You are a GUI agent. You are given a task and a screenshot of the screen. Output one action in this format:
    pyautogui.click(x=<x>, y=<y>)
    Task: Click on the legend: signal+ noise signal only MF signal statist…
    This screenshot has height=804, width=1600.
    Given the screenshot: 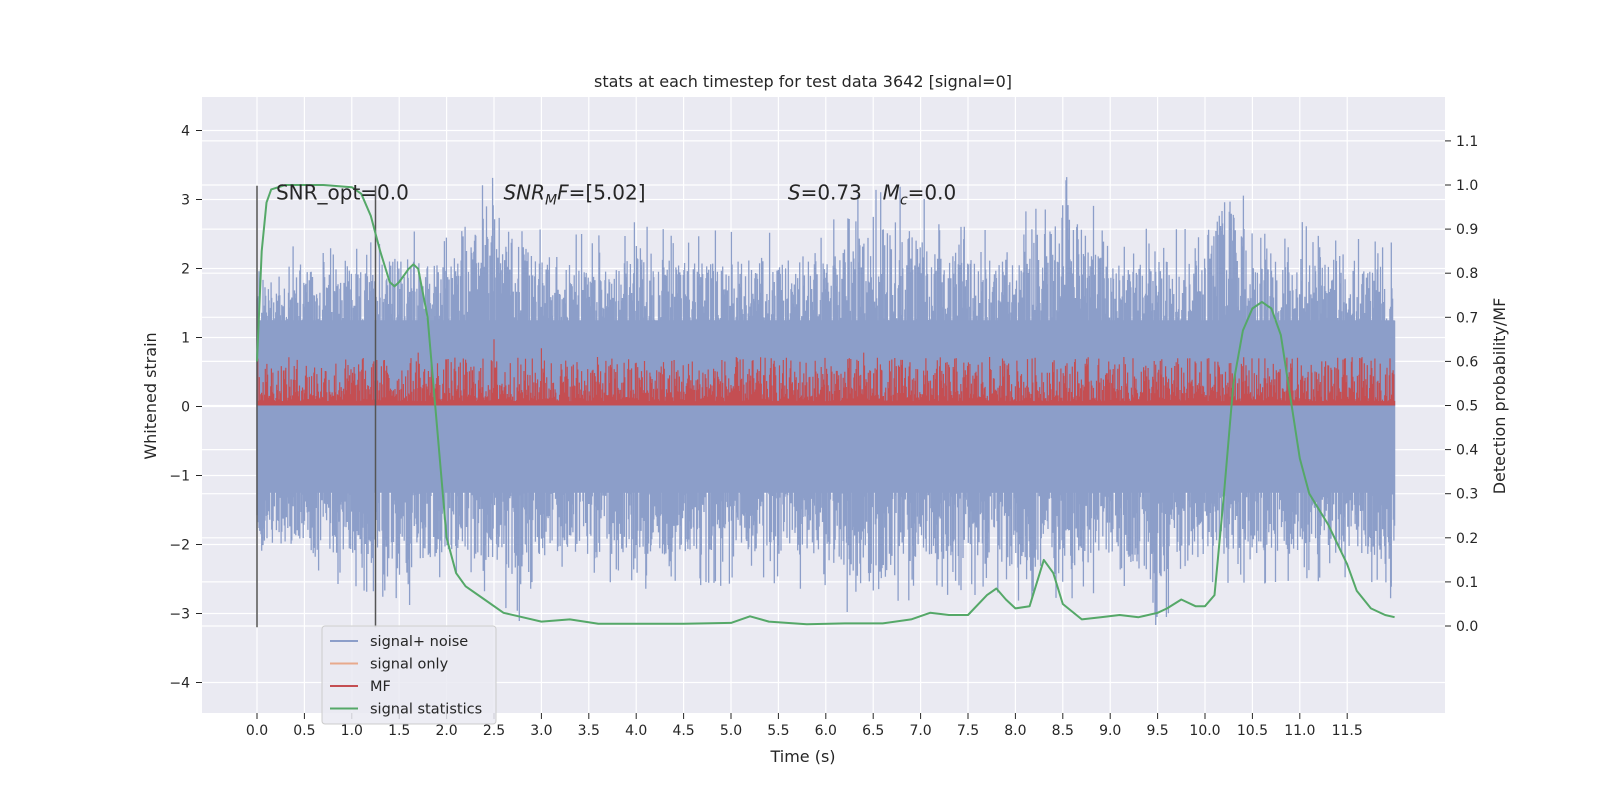 What is the action you would take?
    pyautogui.click(x=409, y=675)
    